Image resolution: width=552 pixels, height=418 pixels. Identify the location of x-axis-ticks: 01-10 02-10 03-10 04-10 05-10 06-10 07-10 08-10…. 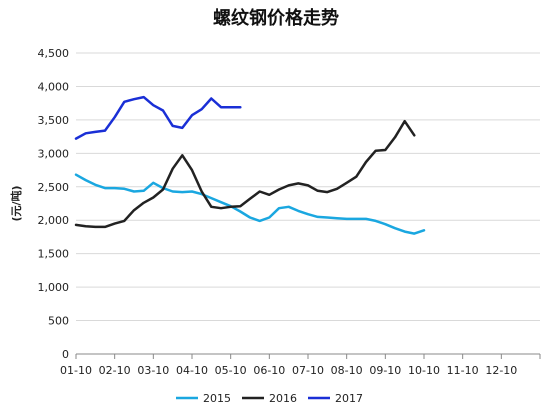
(300, 365).